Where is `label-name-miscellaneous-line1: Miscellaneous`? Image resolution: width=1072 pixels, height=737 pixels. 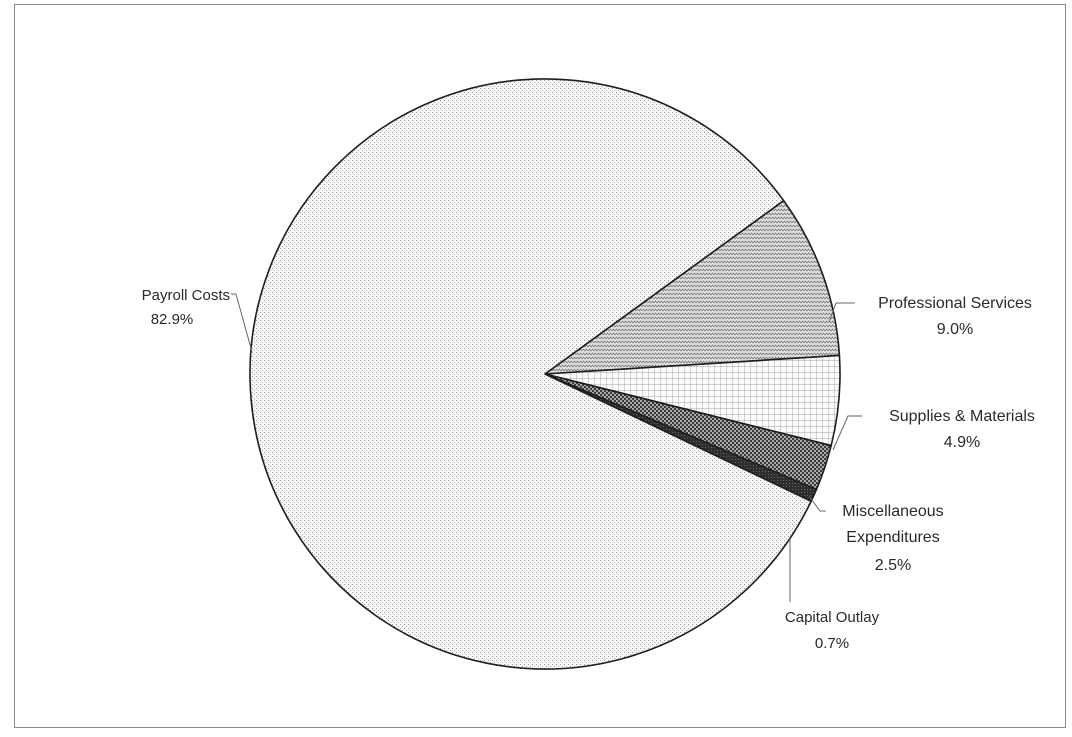
label-name-miscellaneous-line1: Miscellaneous is located at coordinates (892, 511).